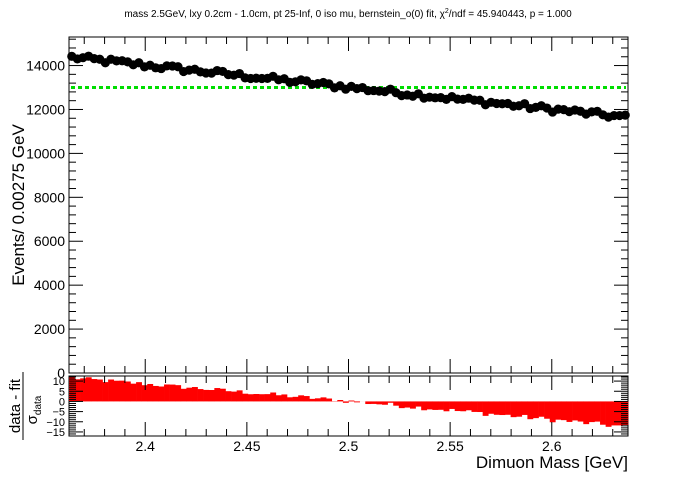 Image resolution: width=696 pixels, height=477 pixels. Describe the element at coordinates (45, 109) in the screenshot. I see `y-tick-label: 12000` at that location.